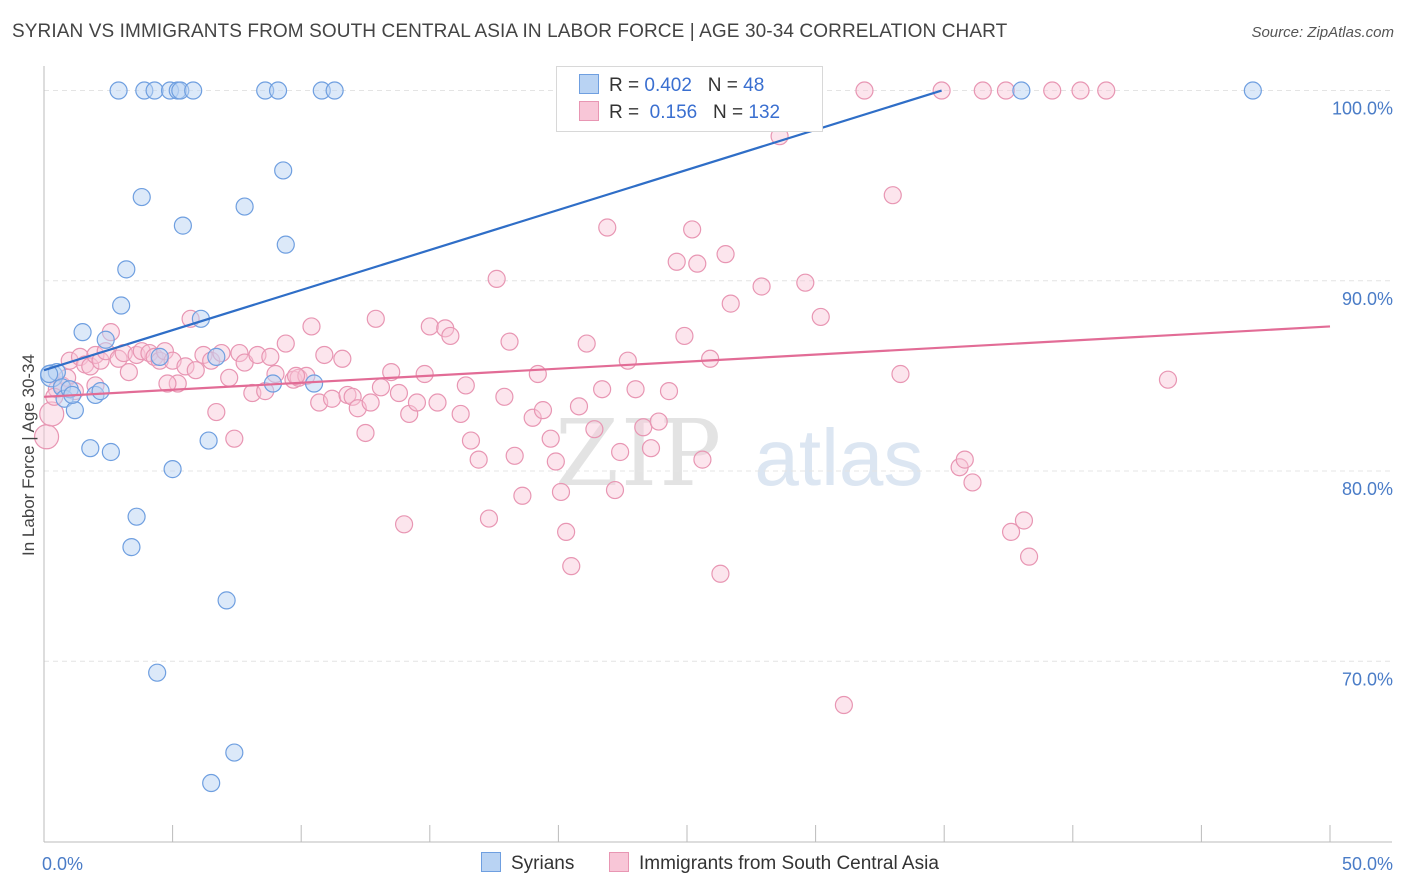  Describe the element at coordinates (789, 863) in the screenshot. I see `bottom-legend-label-sca: Immigrants from South Central Asia` at that location.